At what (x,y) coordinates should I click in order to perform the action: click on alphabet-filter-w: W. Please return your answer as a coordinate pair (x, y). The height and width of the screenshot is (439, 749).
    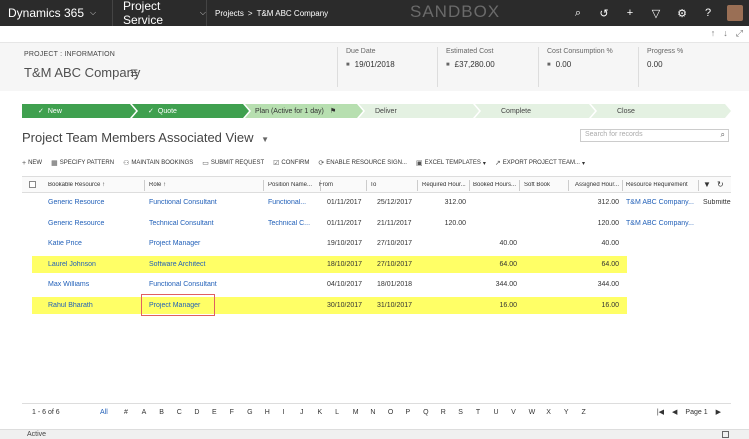
    Looking at the image, I should click on (532, 412).